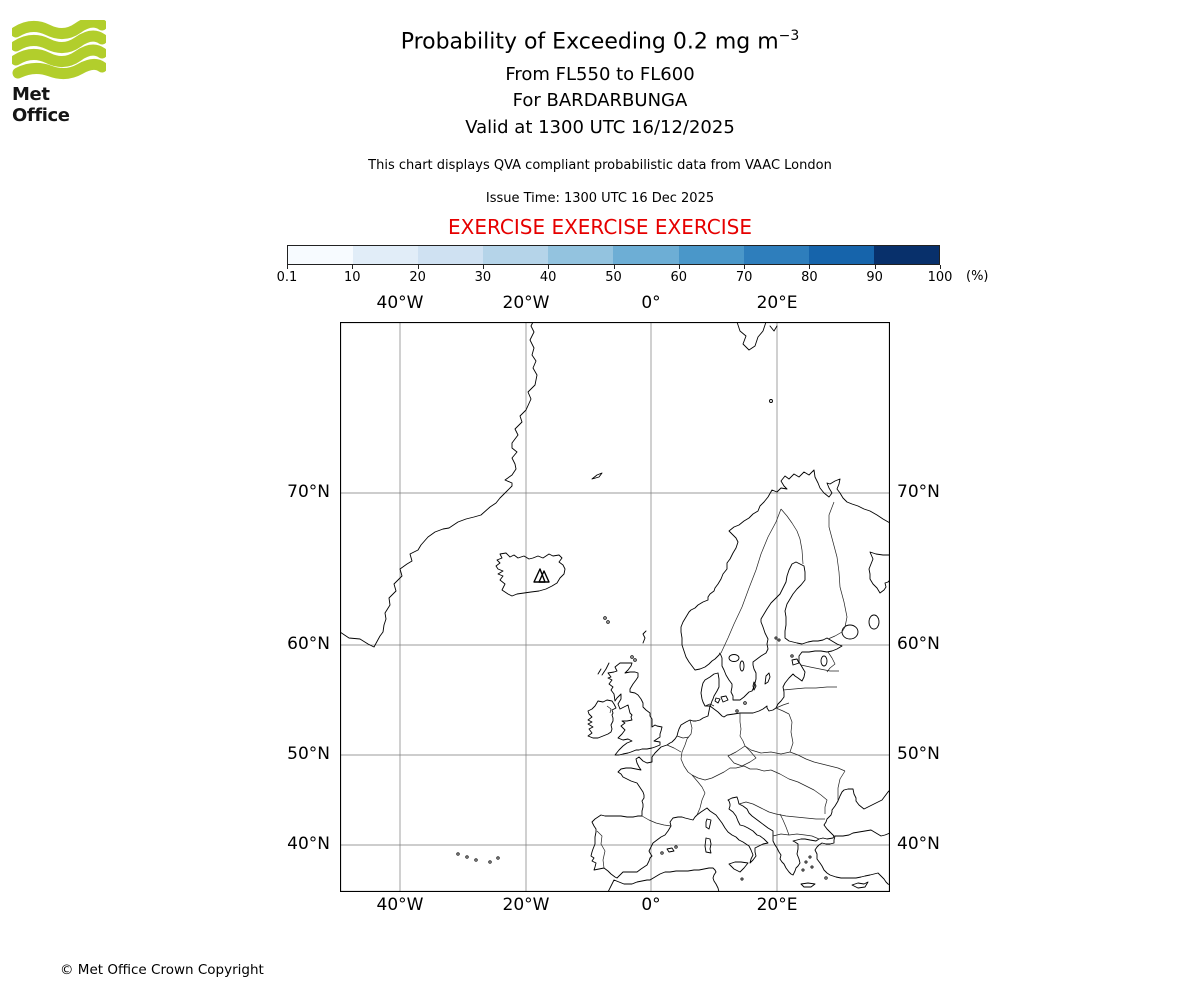  Describe the element at coordinates (308, 644) in the screenshot. I see `lat-label-left-60n: 60°N` at that location.